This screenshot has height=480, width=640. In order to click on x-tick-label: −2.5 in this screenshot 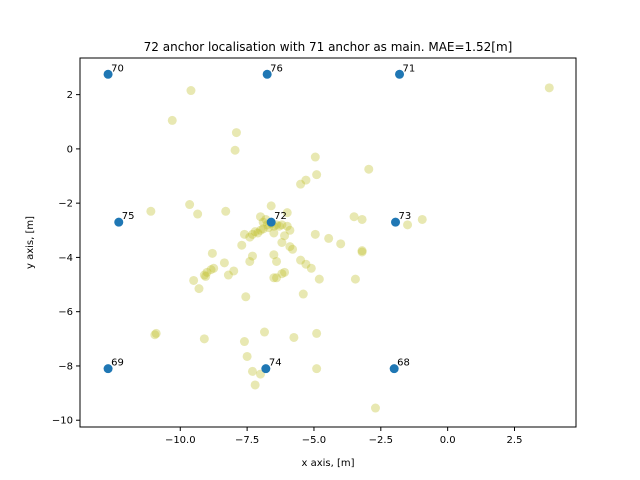, I will do `click(381, 440)`.